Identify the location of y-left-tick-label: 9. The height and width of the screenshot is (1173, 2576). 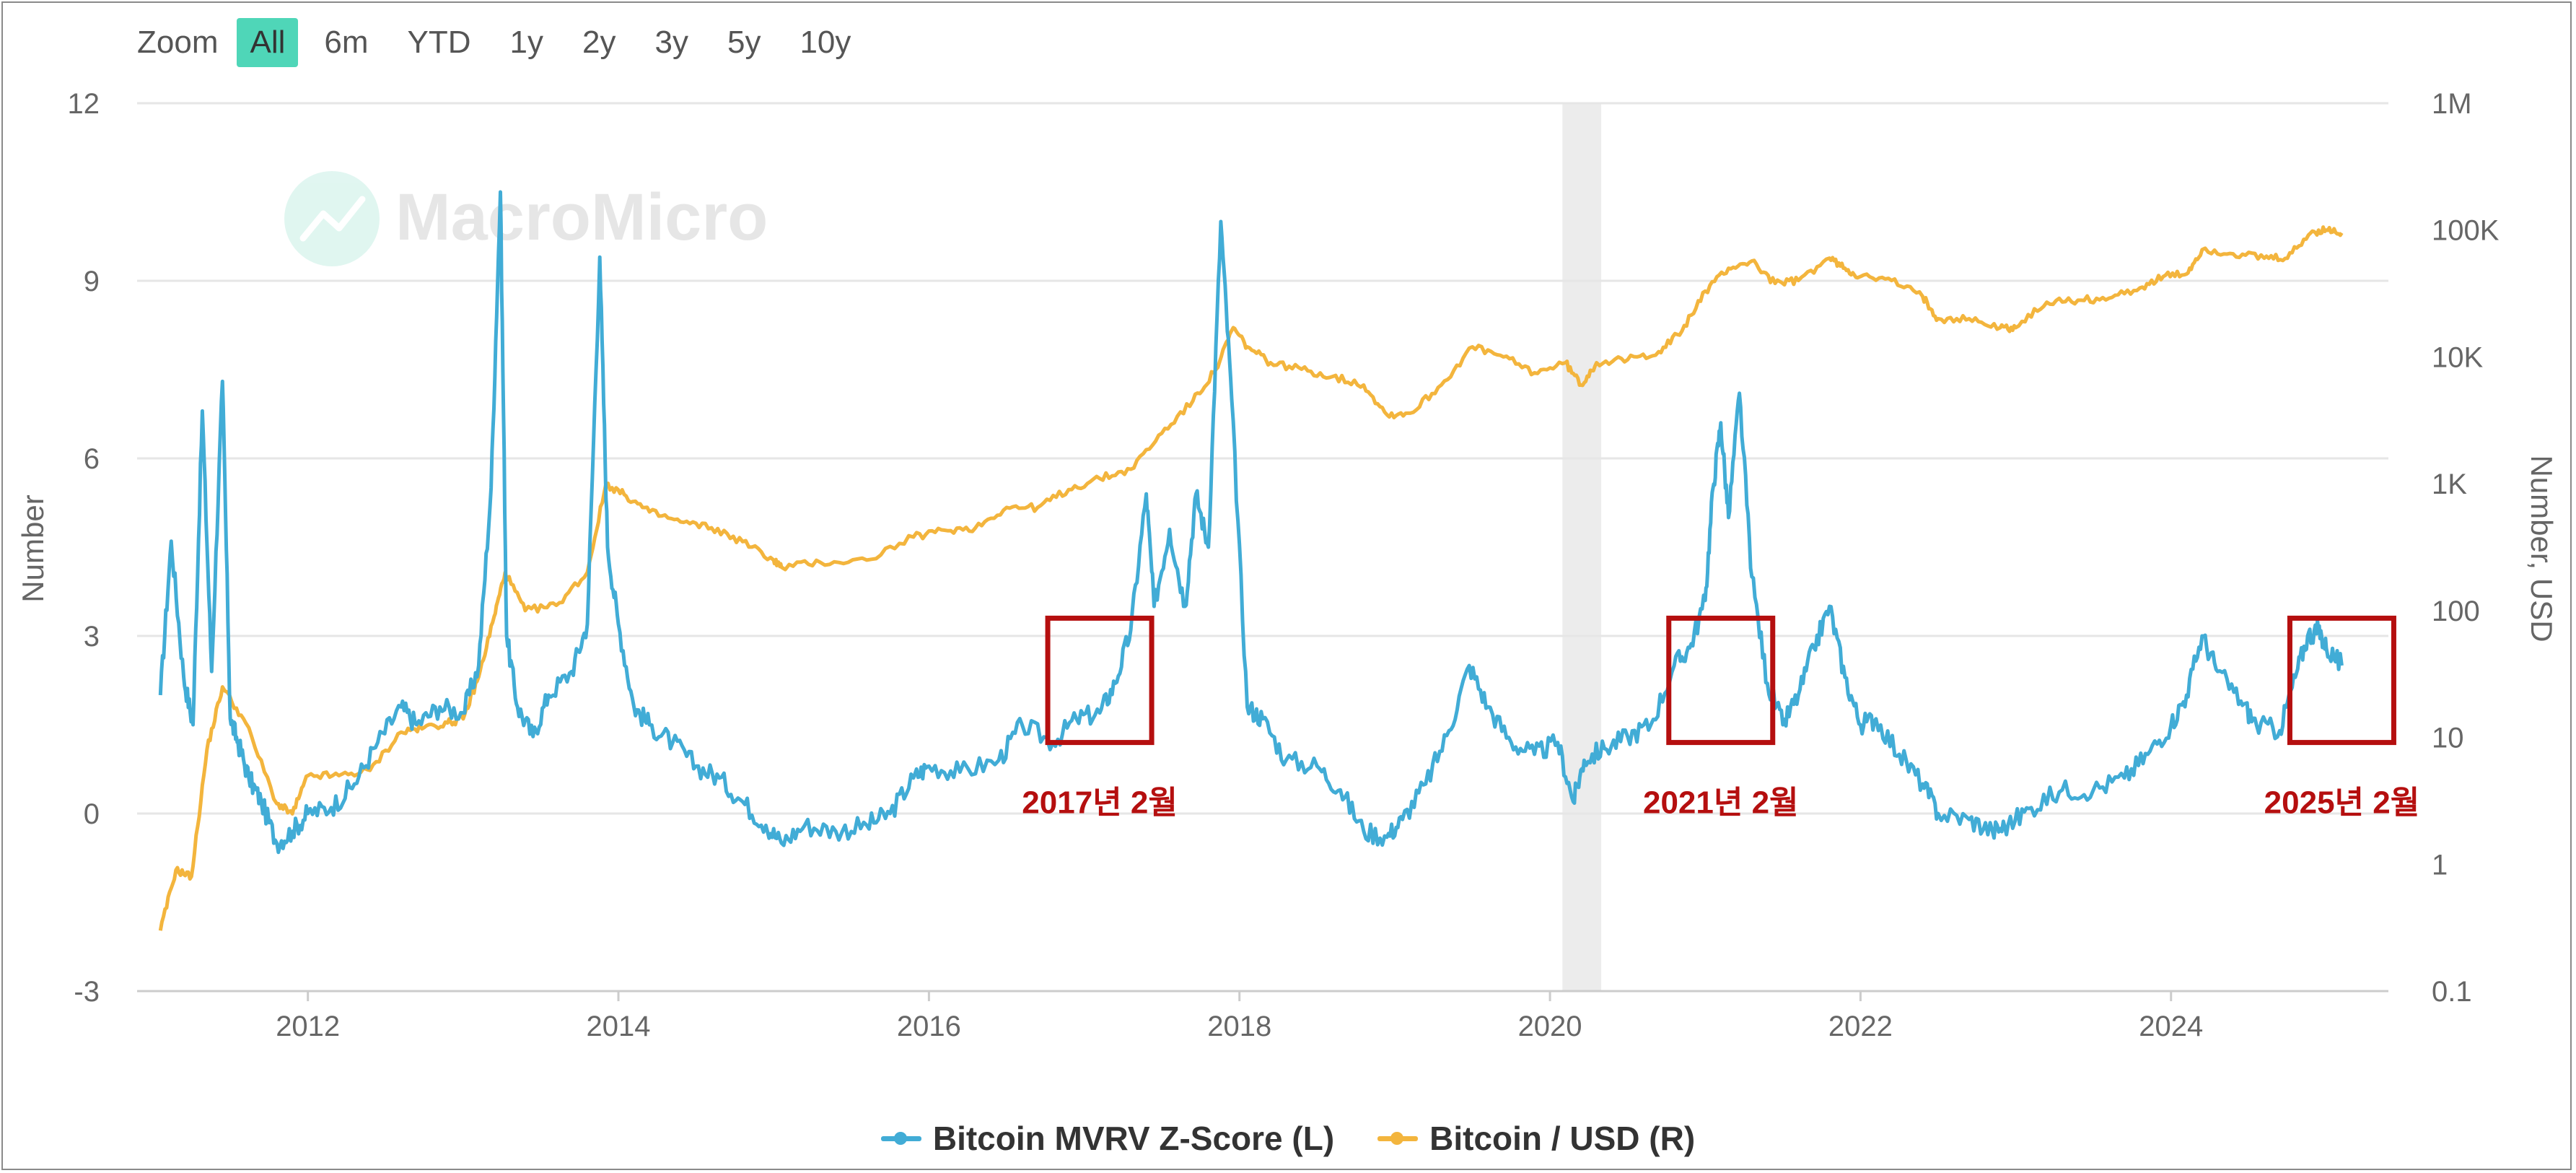
(92, 281).